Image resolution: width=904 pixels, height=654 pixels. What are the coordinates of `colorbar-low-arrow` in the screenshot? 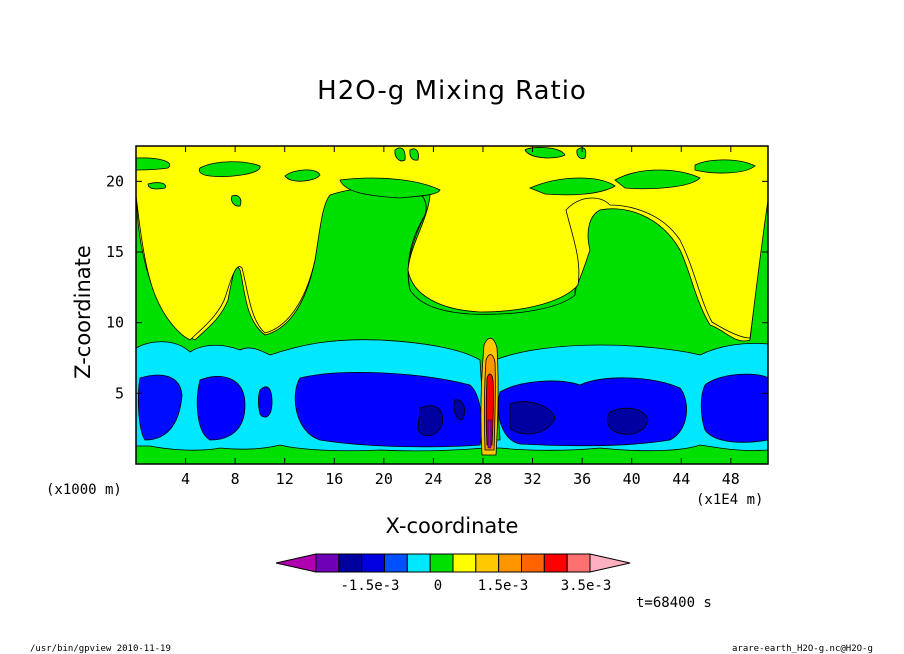 It's located at (296, 563).